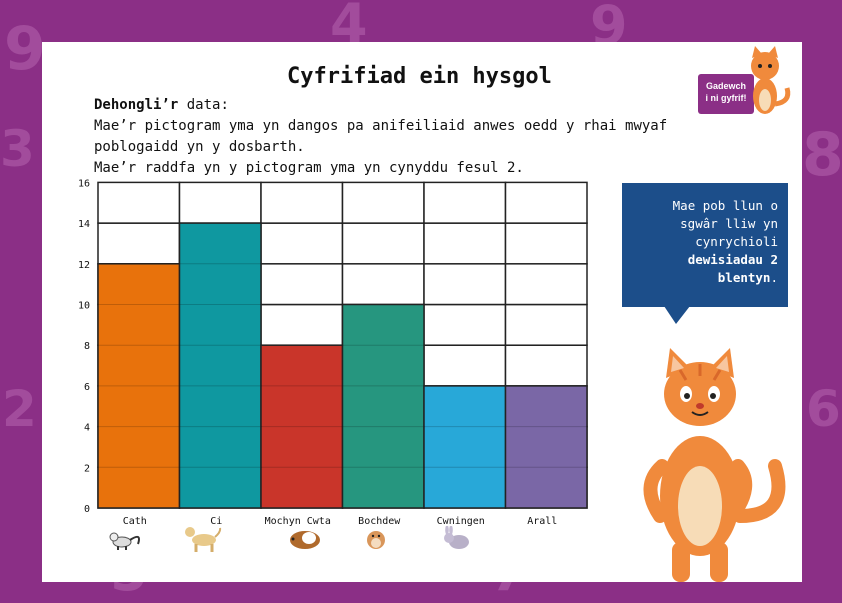 Image resolution: width=842 pixels, height=603 pixels. I want to click on x-tick-label: Ci, so click(216, 521).